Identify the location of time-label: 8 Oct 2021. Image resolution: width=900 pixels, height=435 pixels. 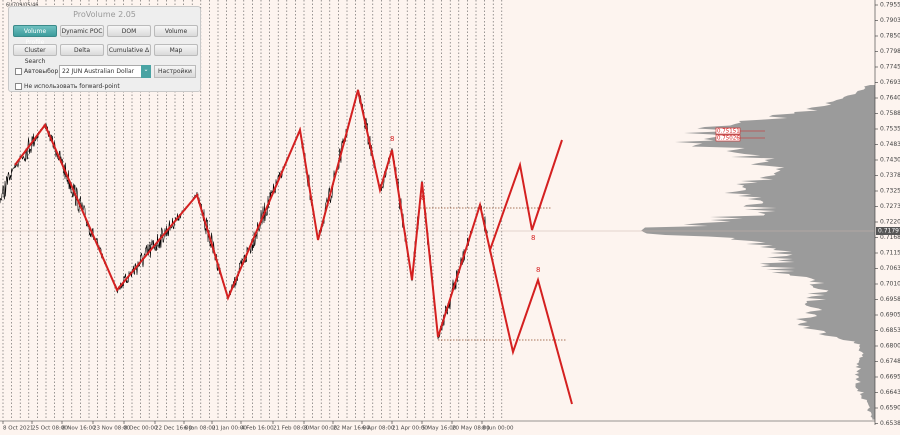
(18, 429).